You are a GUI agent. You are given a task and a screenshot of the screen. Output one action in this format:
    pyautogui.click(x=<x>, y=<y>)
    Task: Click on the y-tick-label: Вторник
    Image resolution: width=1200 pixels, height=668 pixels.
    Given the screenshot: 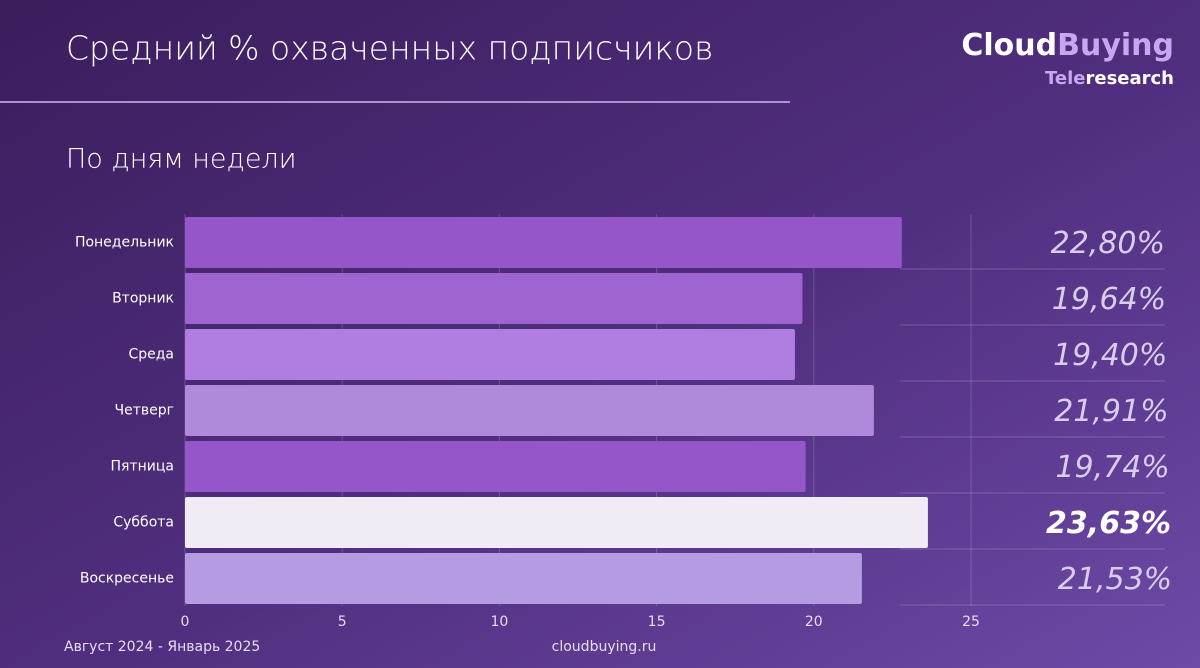 What is the action you would take?
    pyautogui.click(x=143, y=299)
    